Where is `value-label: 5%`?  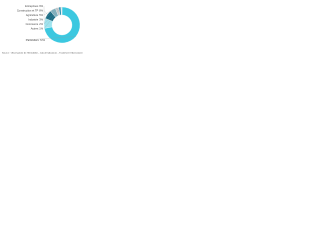 value-label: 5% is located at coordinates (41, 15).